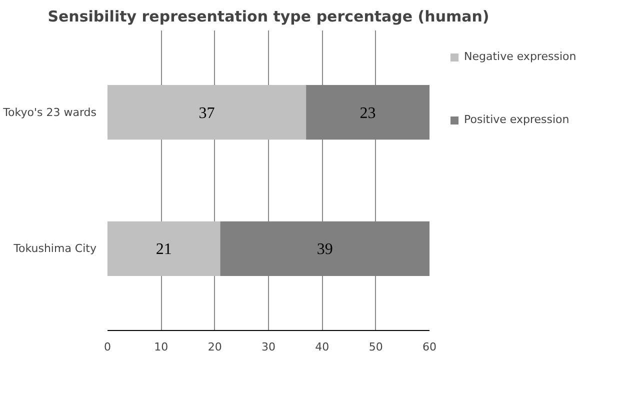 The image size is (627, 410). I want to click on x-tick-label: 30, so click(269, 347).